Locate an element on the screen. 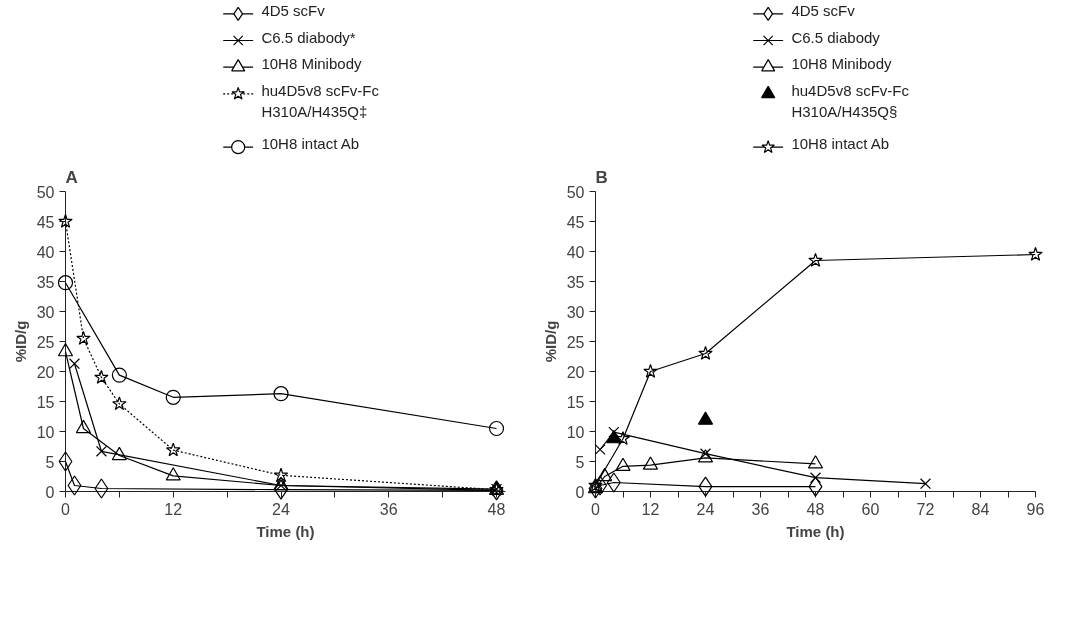 The image size is (1087, 632). chart-title: A is located at coordinates (71, 177).